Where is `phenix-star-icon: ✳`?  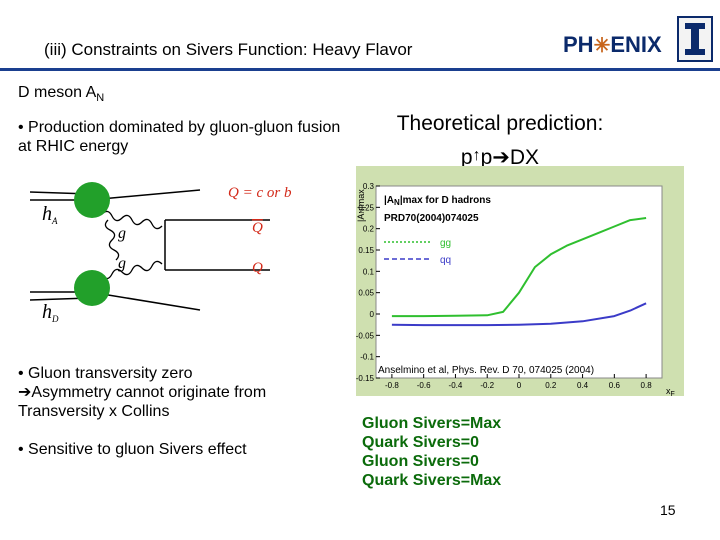
phenix-star-icon: ✳ is located at coordinates (602, 46).